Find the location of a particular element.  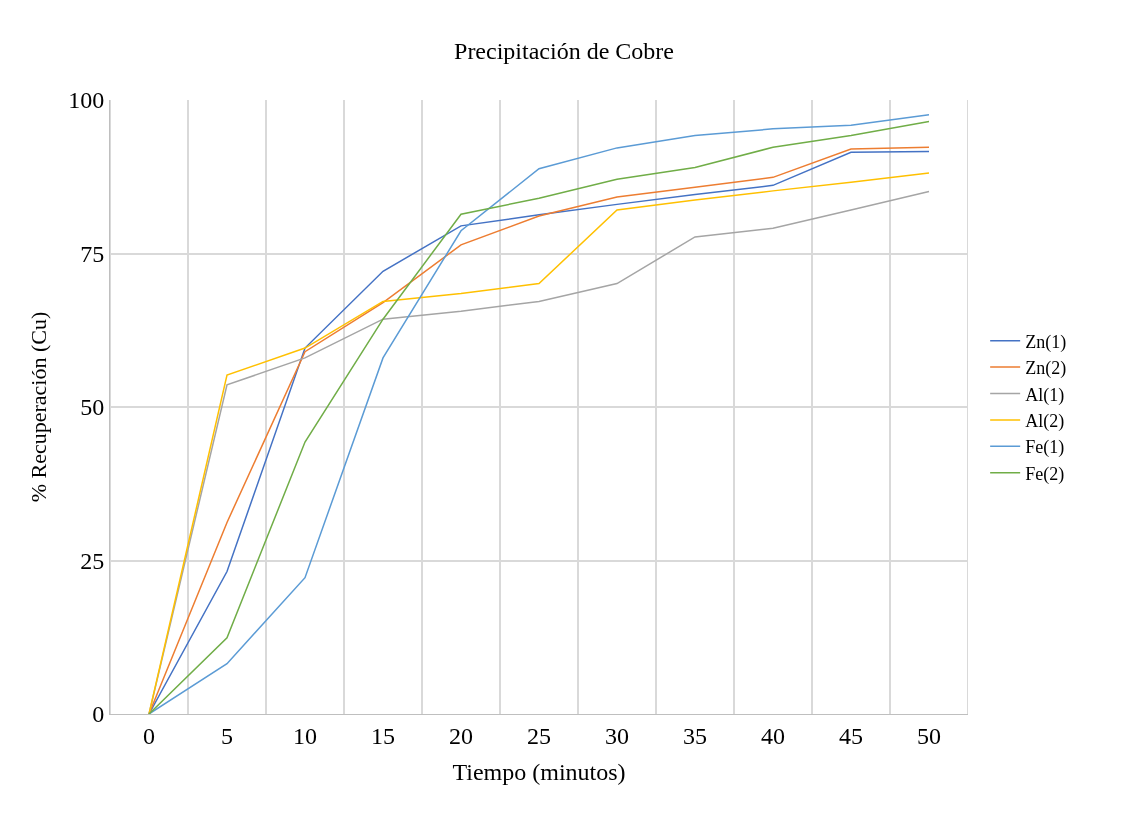

legend-label: Al(1) is located at coordinates (1045, 395).